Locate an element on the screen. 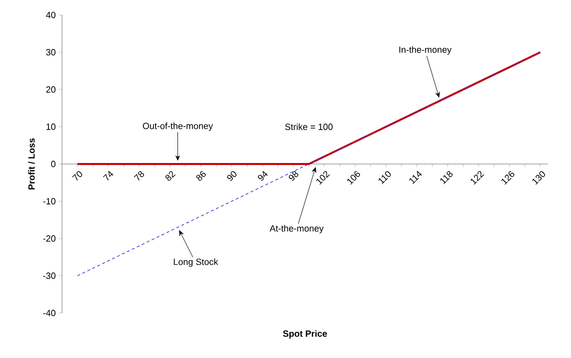 The width and height of the screenshot is (571, 358). x-tick-label: 86 is located at coordinates (201, 176).